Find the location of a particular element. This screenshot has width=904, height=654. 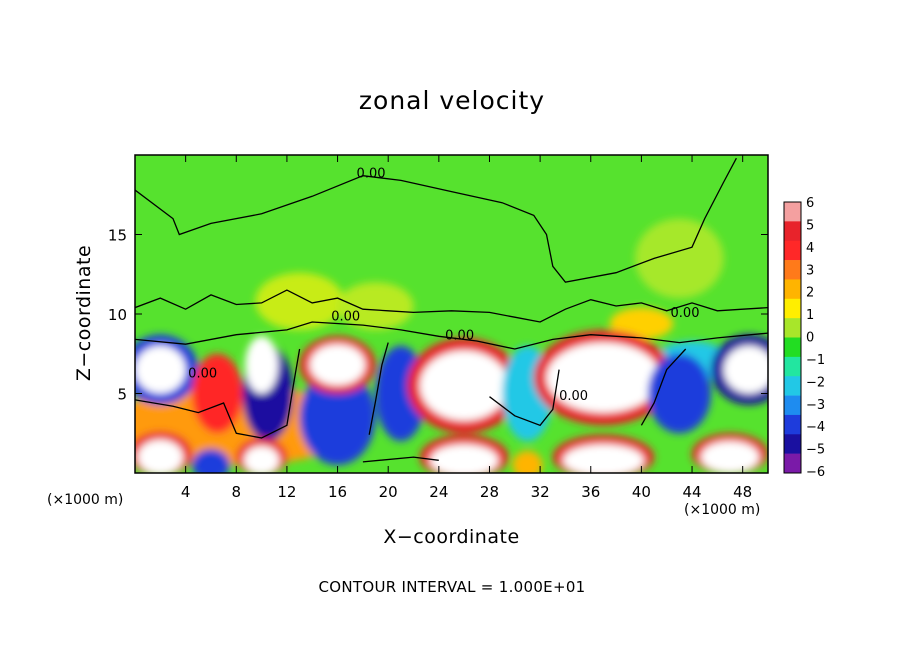

y-axis-label: Z−coordinate is located at coordinates (84, 313).